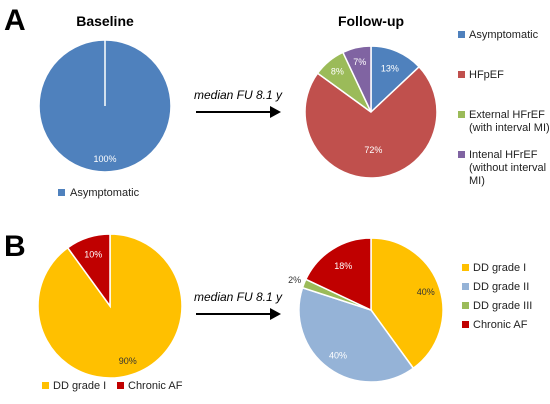  I want to click on pie-follow-up-b: 40% 40% 2% 18%, so click(366, 310).